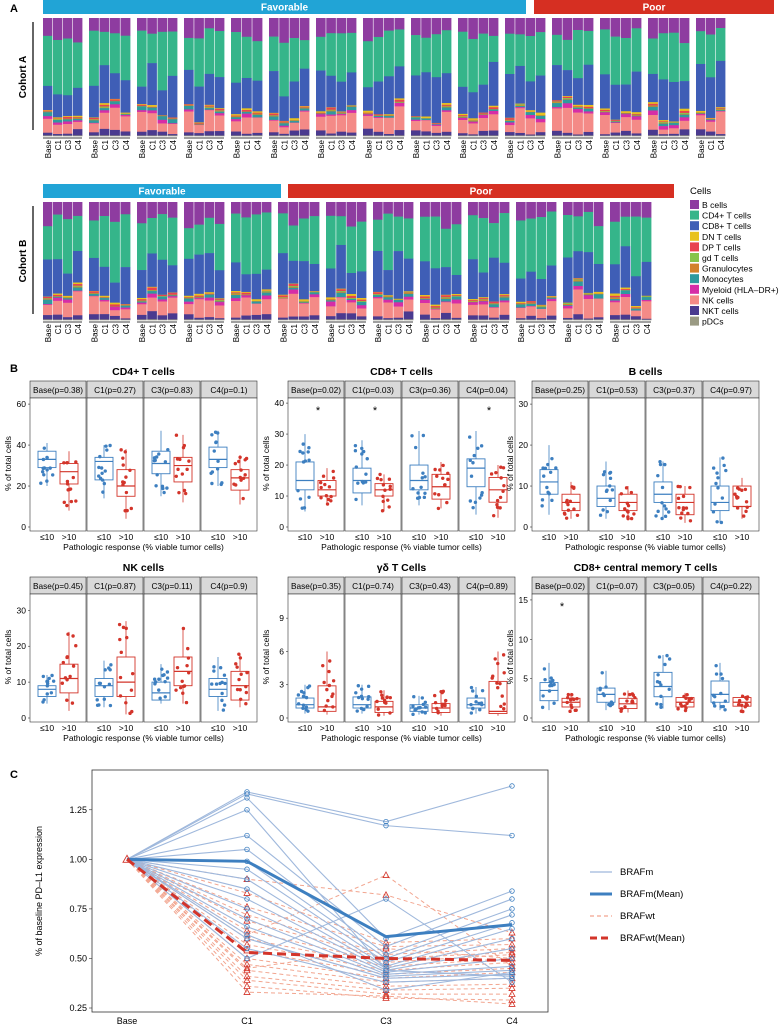  Describe the element at coordinates (512, 938) in the screenshot. I see `braf-m-marker` at that location.